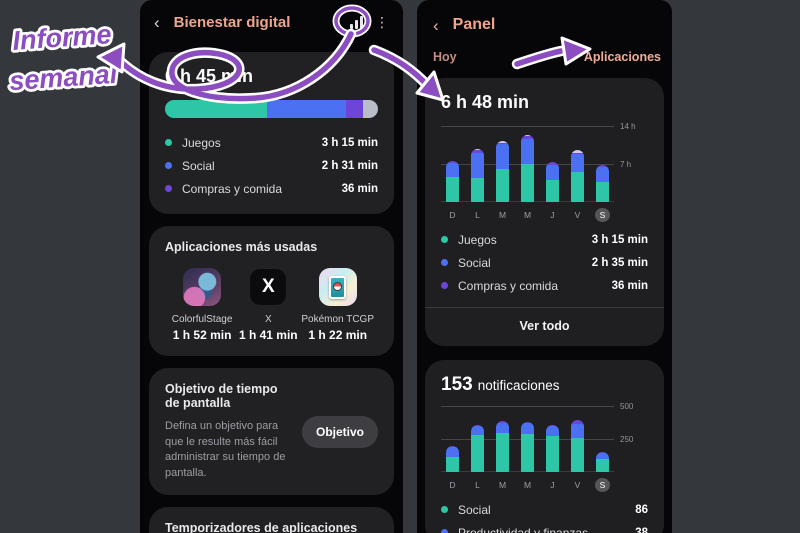 The image size is (800, 533). Describe the element at coordinates (626, 164) in the screenshot. I see `y-axis-tick: 7 h` at that location.